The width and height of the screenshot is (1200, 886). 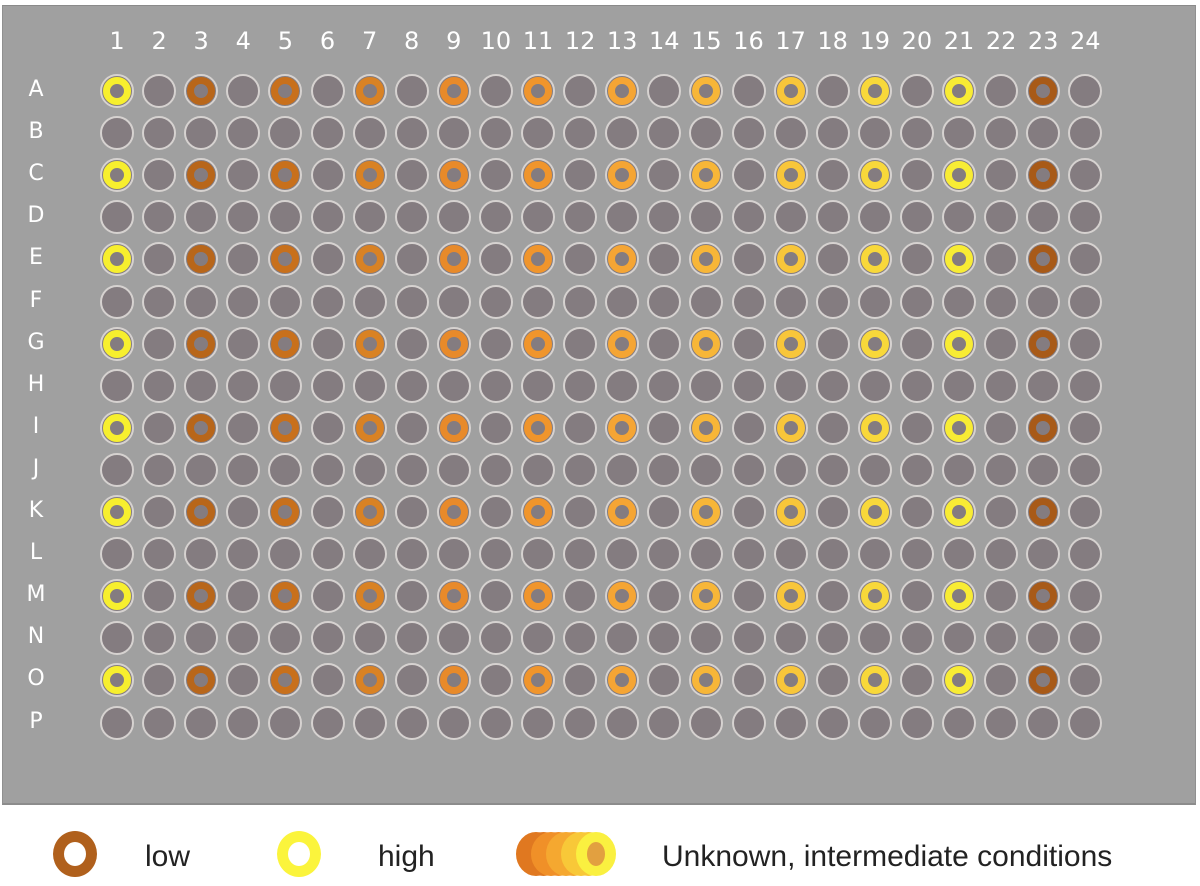 I want to click on well-P20, so click(x=916, y=722).